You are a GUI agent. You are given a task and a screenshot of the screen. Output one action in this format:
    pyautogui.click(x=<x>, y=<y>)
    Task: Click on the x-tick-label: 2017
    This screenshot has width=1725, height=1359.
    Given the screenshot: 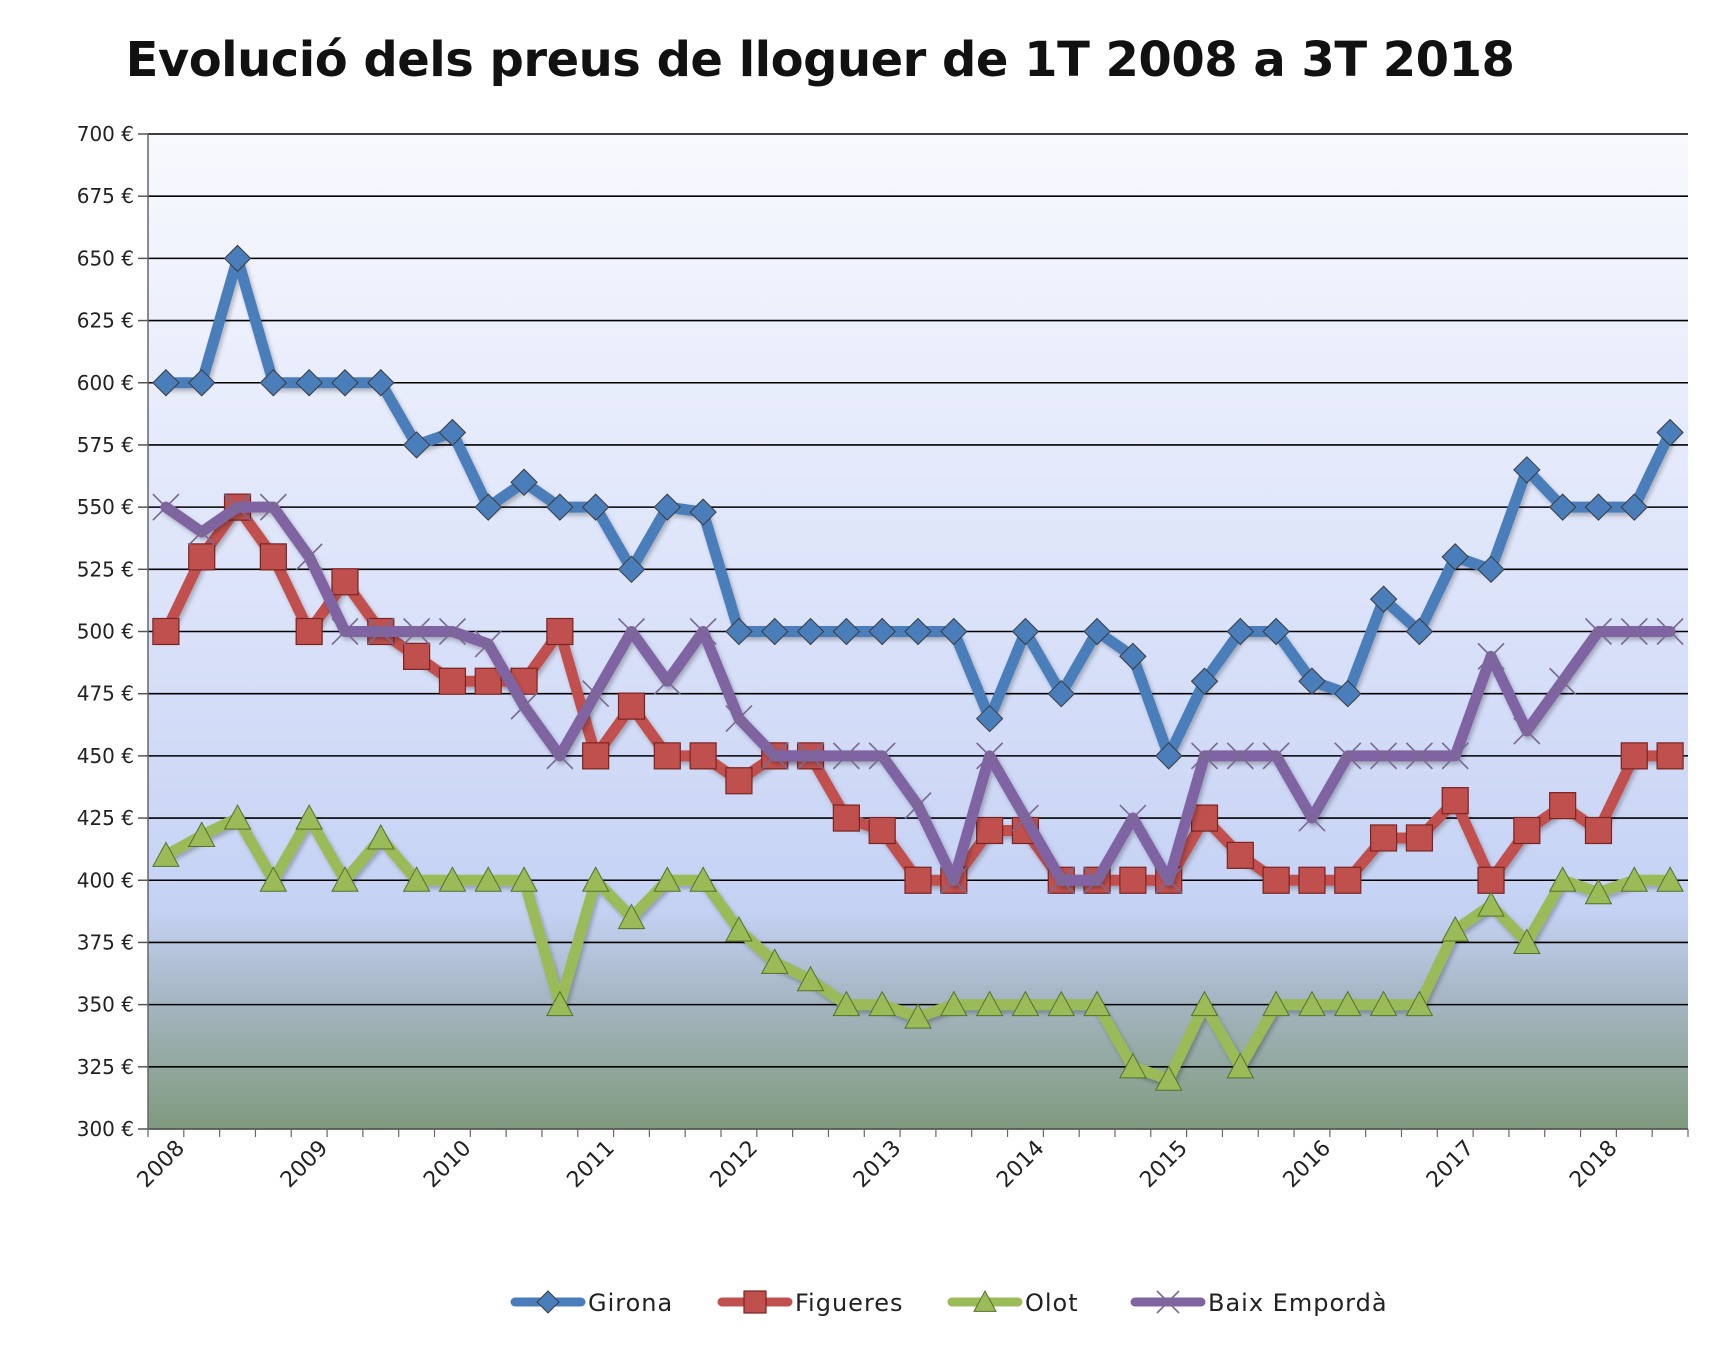 What is the action you would take?
    pyautogui.click(x=1450, y=1164)
    